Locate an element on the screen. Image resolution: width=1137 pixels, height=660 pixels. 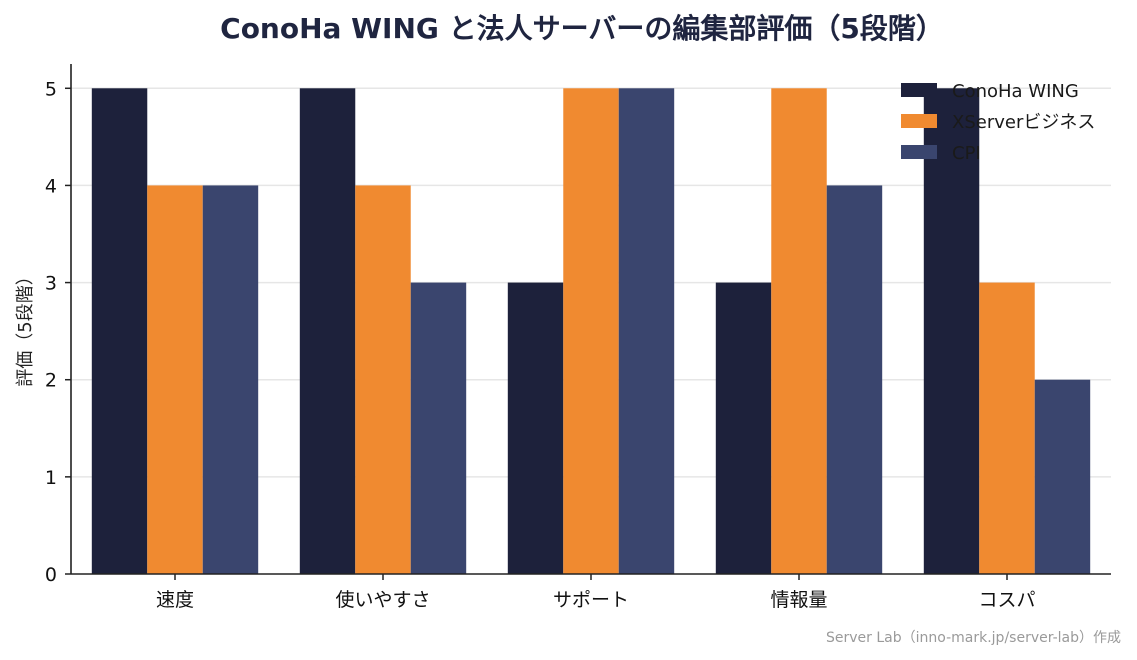
y-tick-label: 2 is located at coordinates (51, 381).